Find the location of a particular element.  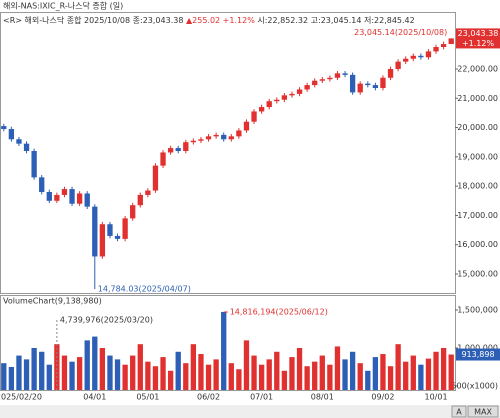

y-tick-label: 19,000.00 is located at coordinates (477, 156).